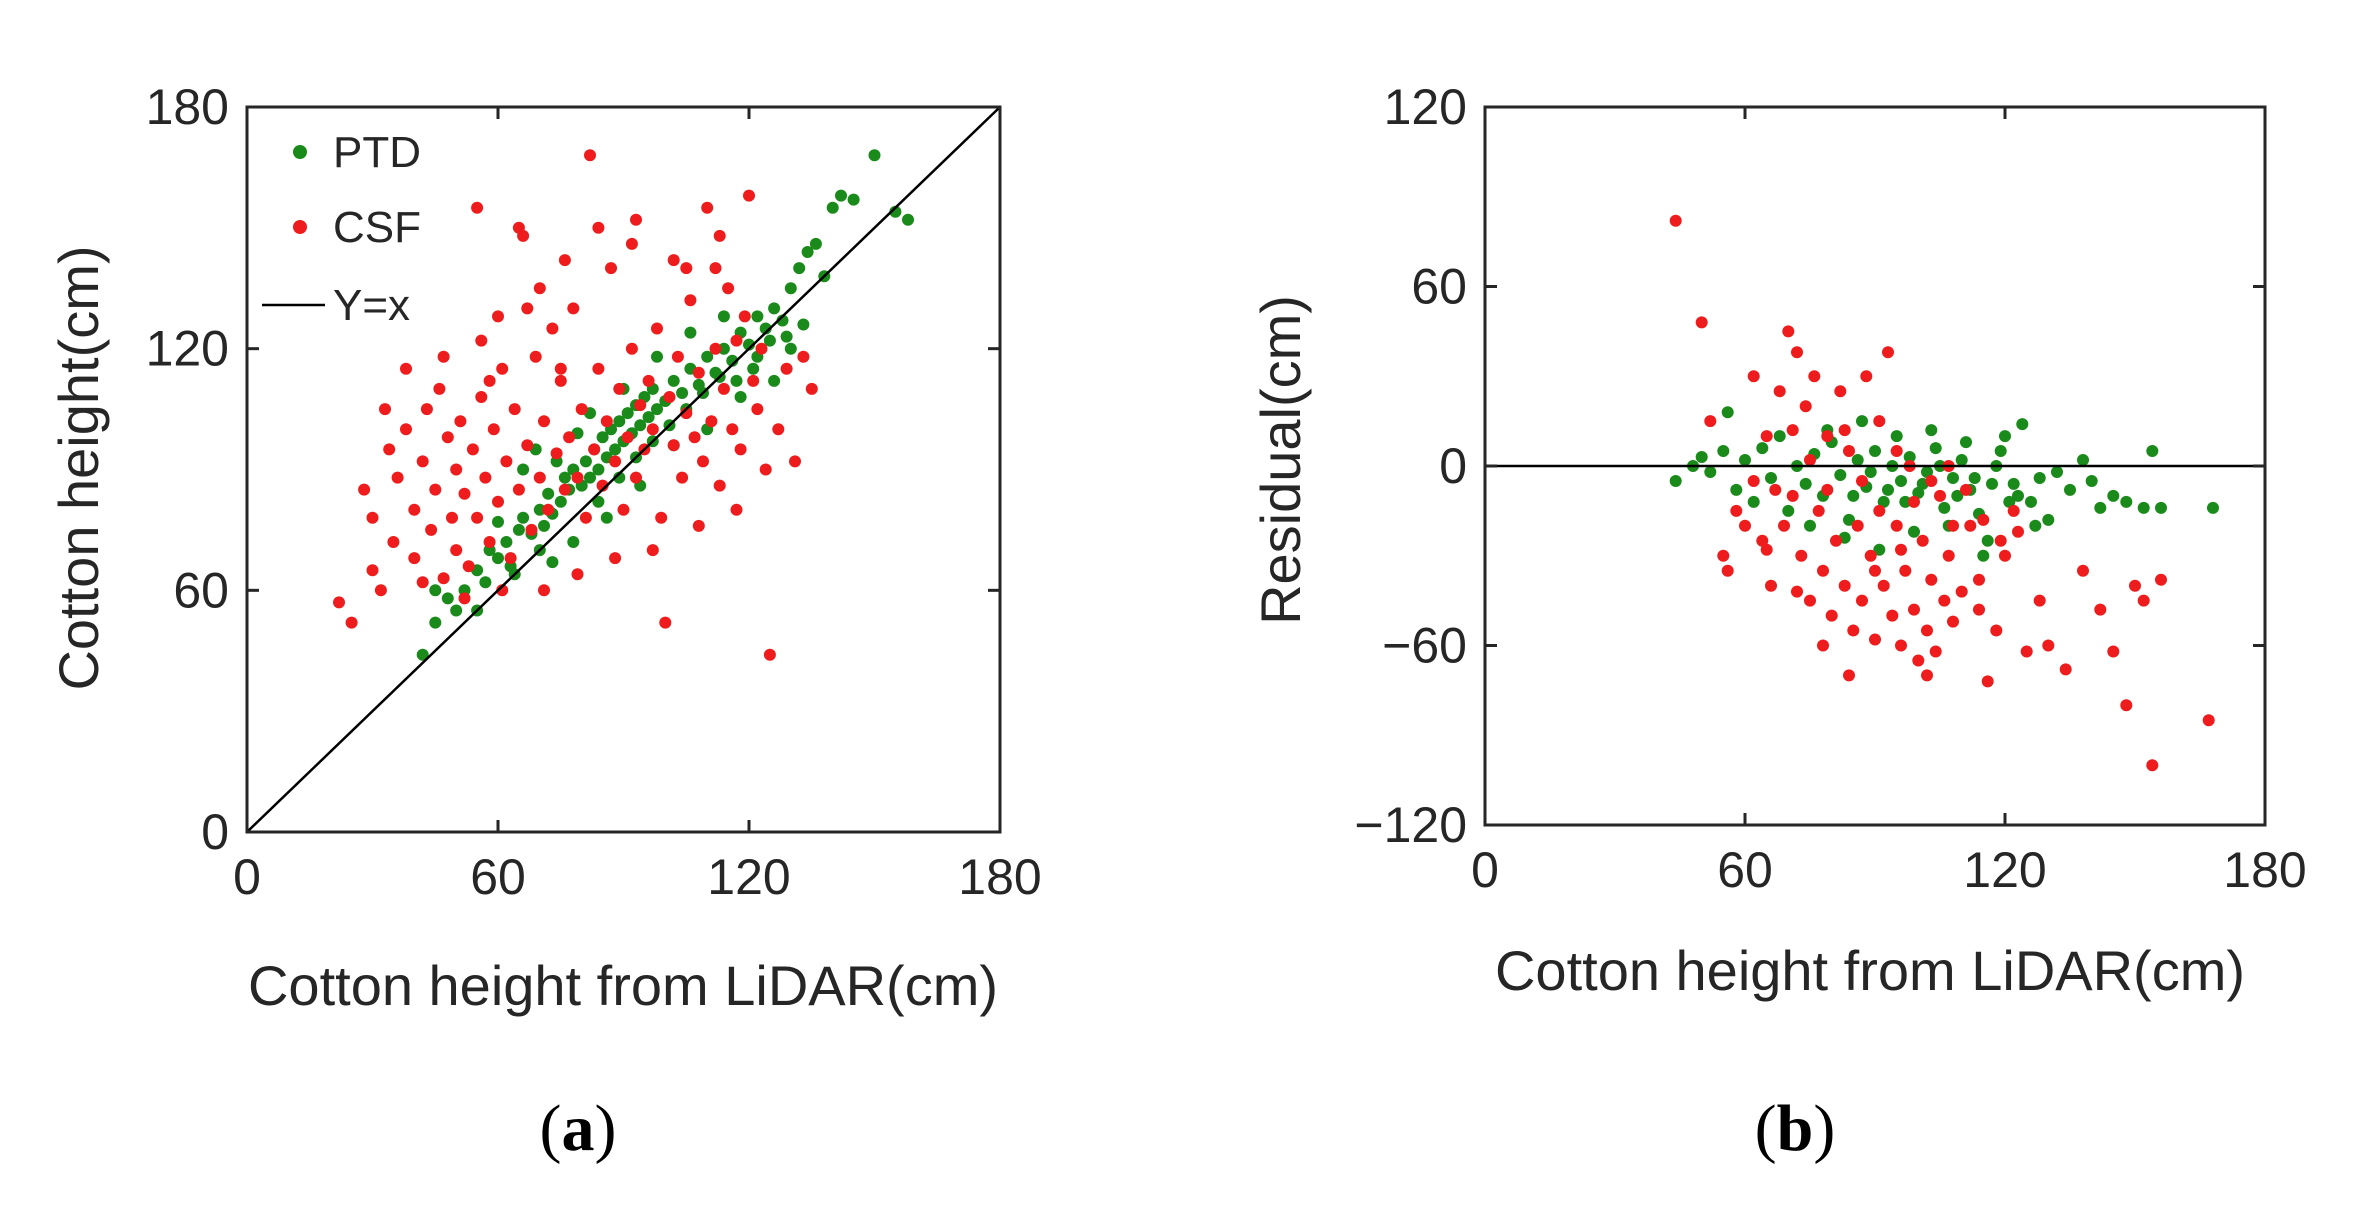  What do you see at coordinates (201, 590) in the screenshot?
I see `y-tick-label: 60` at bounding box center [201, 590].